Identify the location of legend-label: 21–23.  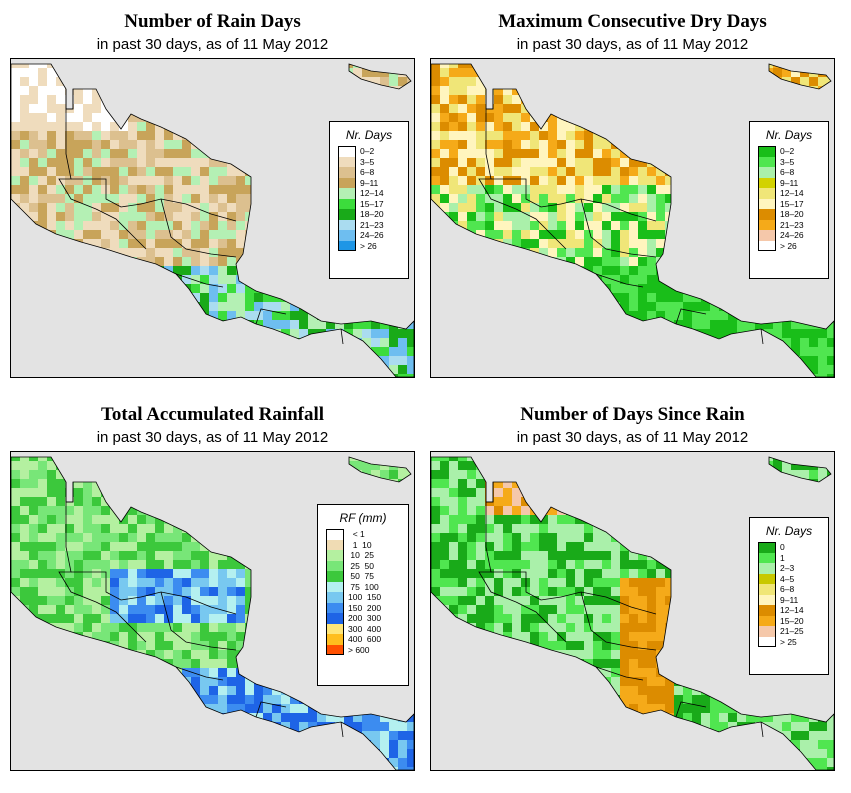
(792, 224).